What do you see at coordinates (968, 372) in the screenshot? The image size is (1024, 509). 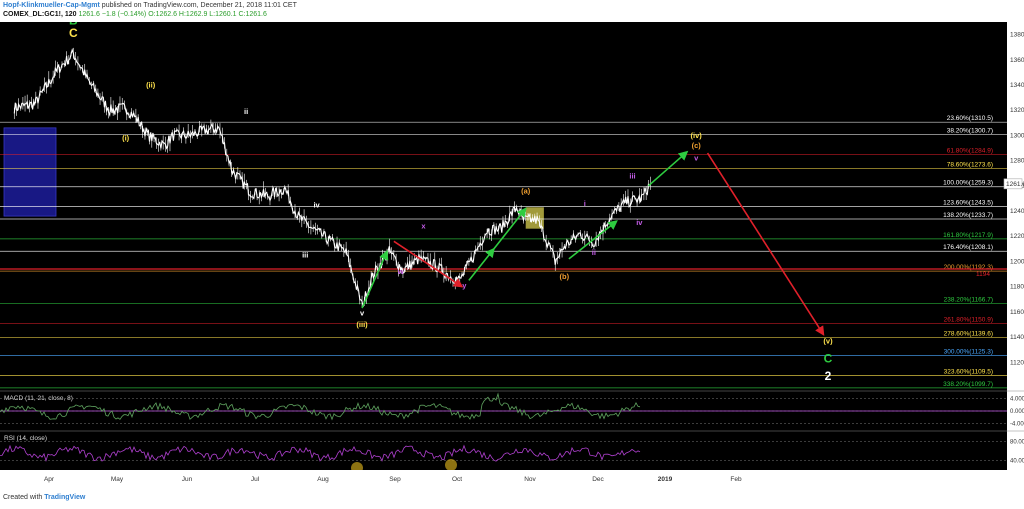 I see `fib-level-label: 323.60%(1109.5)` at bounding box center [968, 372].